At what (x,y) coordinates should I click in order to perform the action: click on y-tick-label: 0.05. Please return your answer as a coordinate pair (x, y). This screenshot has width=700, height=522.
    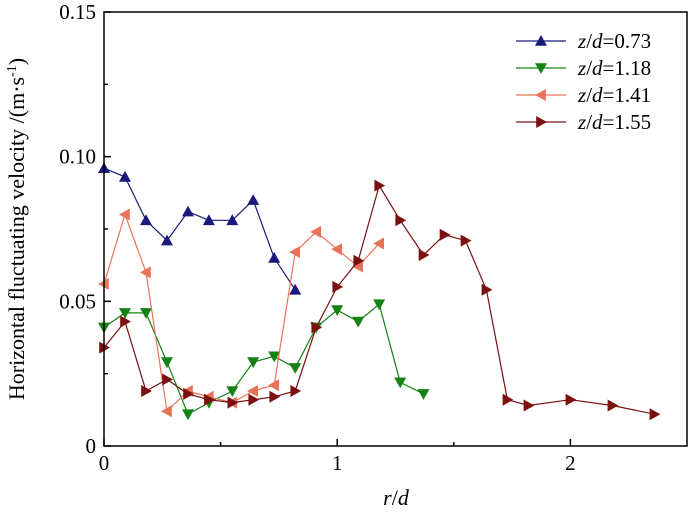
    Looking at the image, I should click on (77, 301).